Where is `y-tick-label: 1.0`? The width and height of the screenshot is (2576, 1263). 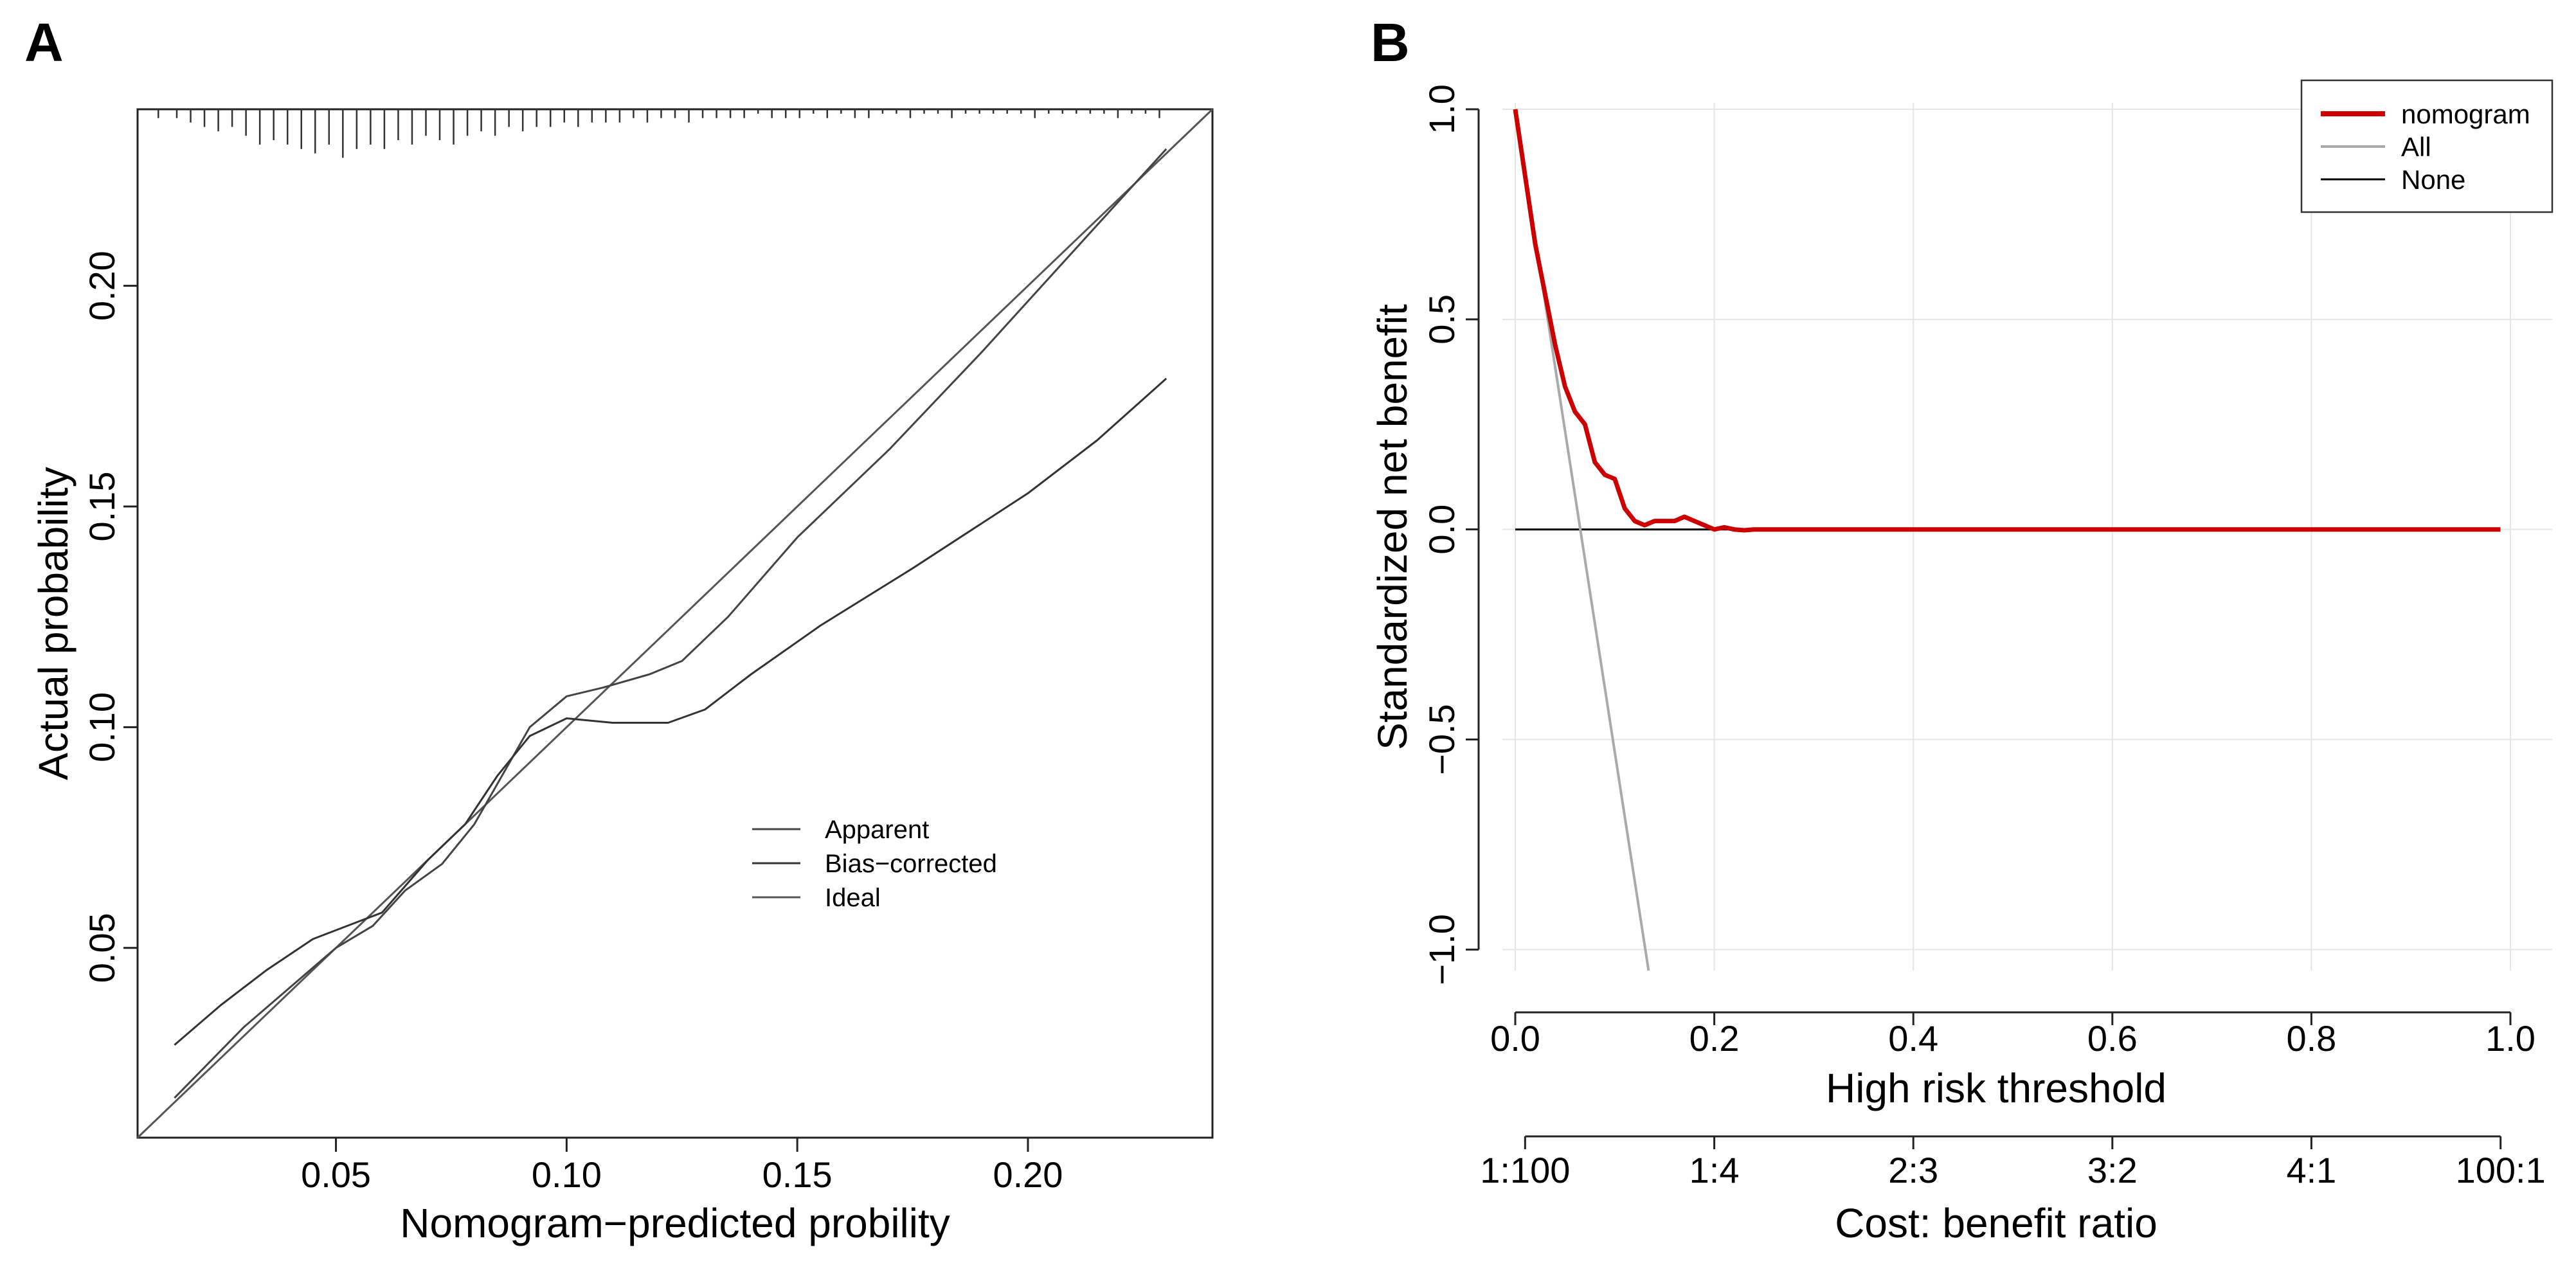
y-tick-label: 1.0 is located at coordinates (1441, 109).